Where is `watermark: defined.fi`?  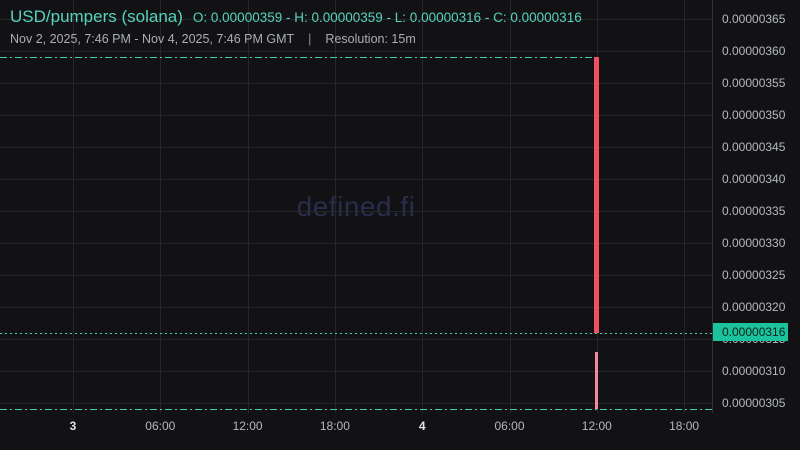
watermark: defined.fi is located at coordinates (356, 206).